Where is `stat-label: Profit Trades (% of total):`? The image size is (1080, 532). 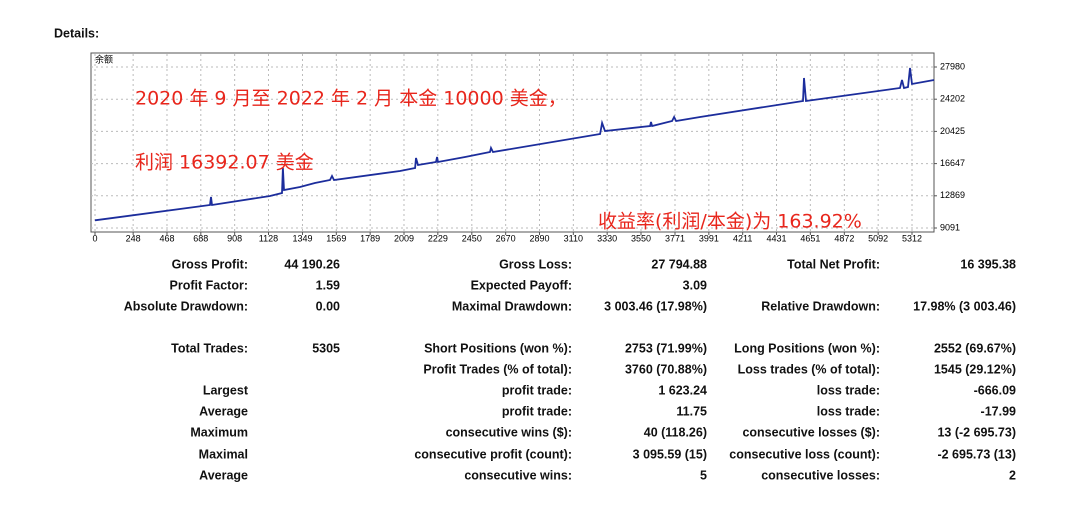
stat-label: Profit Trades (% of total): is located at coordinates (497, 369).